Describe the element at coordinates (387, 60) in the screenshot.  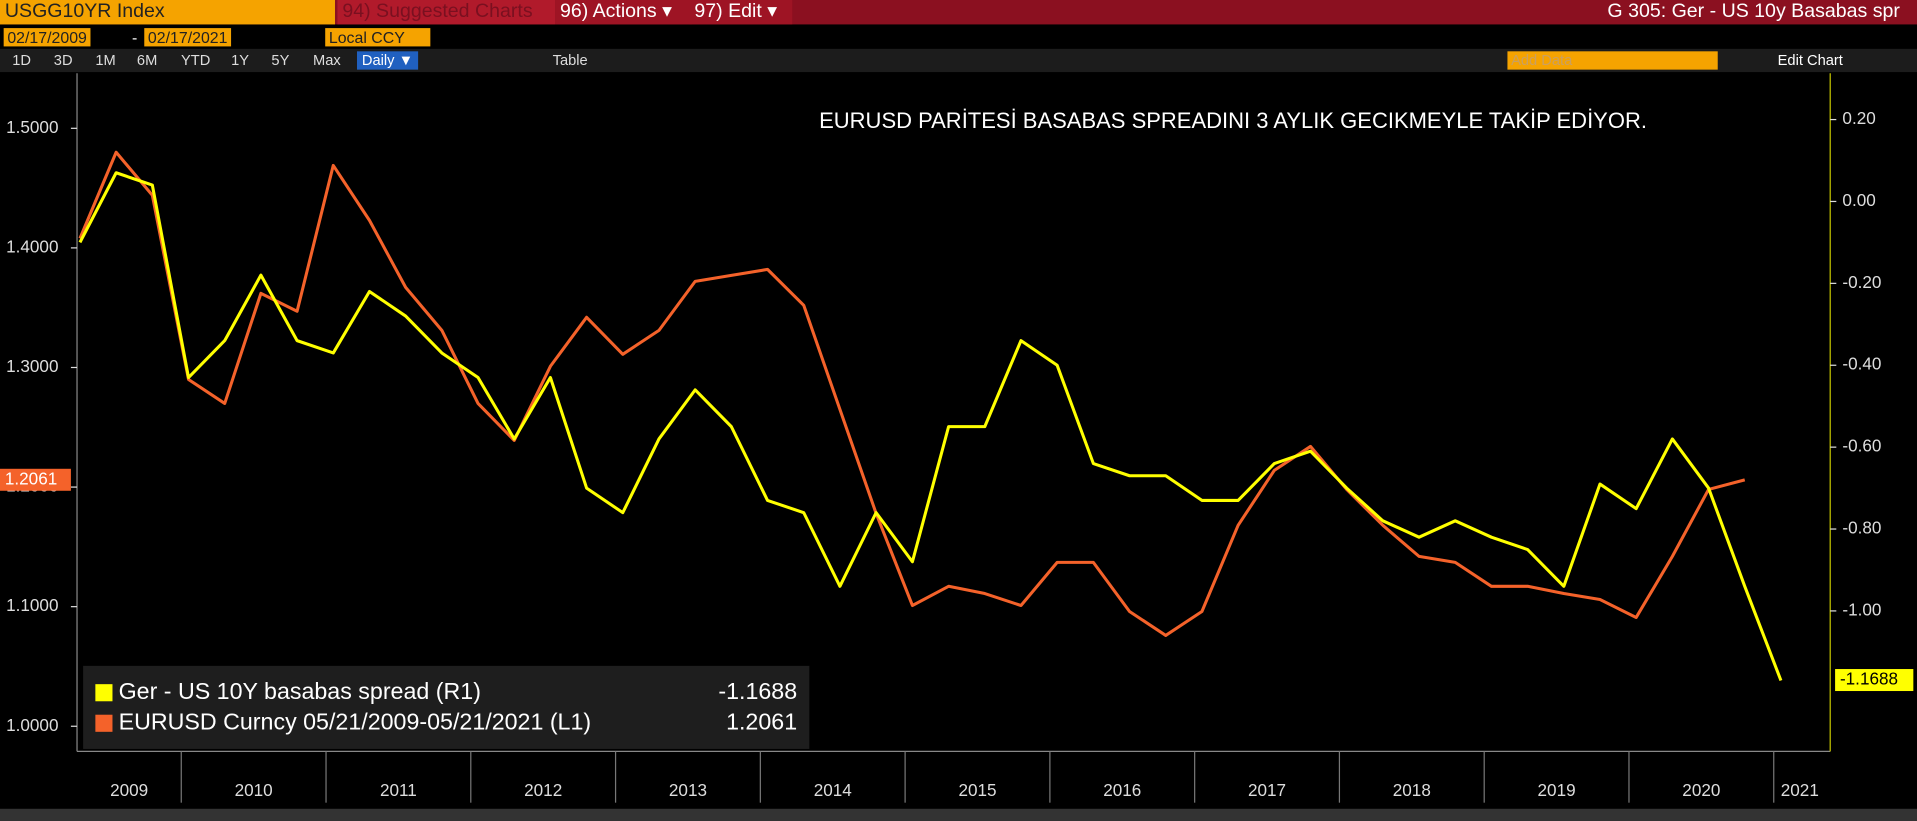
I see `frequency: Daily ▼` at that location.